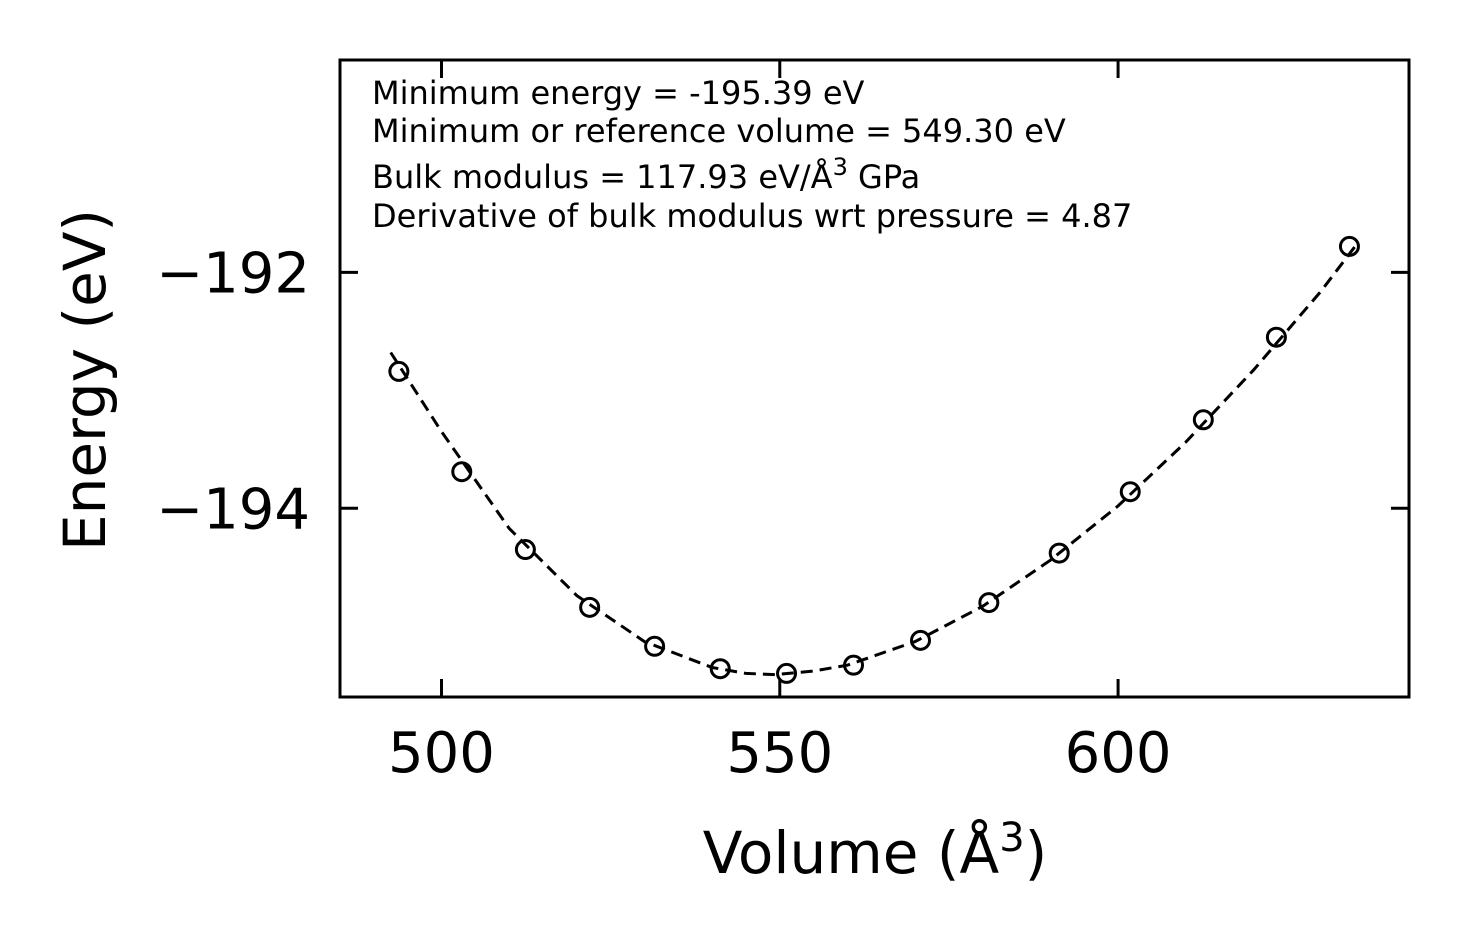 This screenshot has width=1469, height=943. I want to click on x-axis-label: Volume (Å3), so click(875, 851).